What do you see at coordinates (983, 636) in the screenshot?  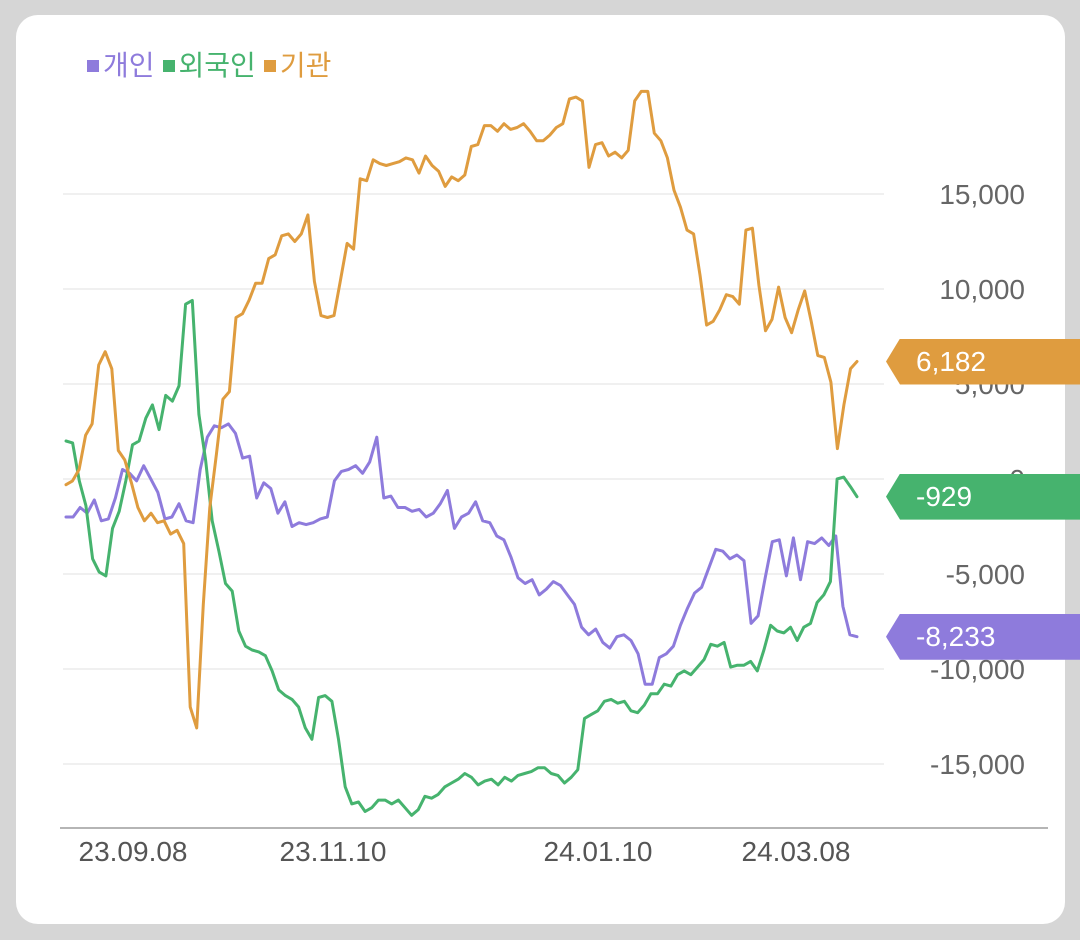 I see `value-badge-2: -8,233` at bounding box center [983, 636].